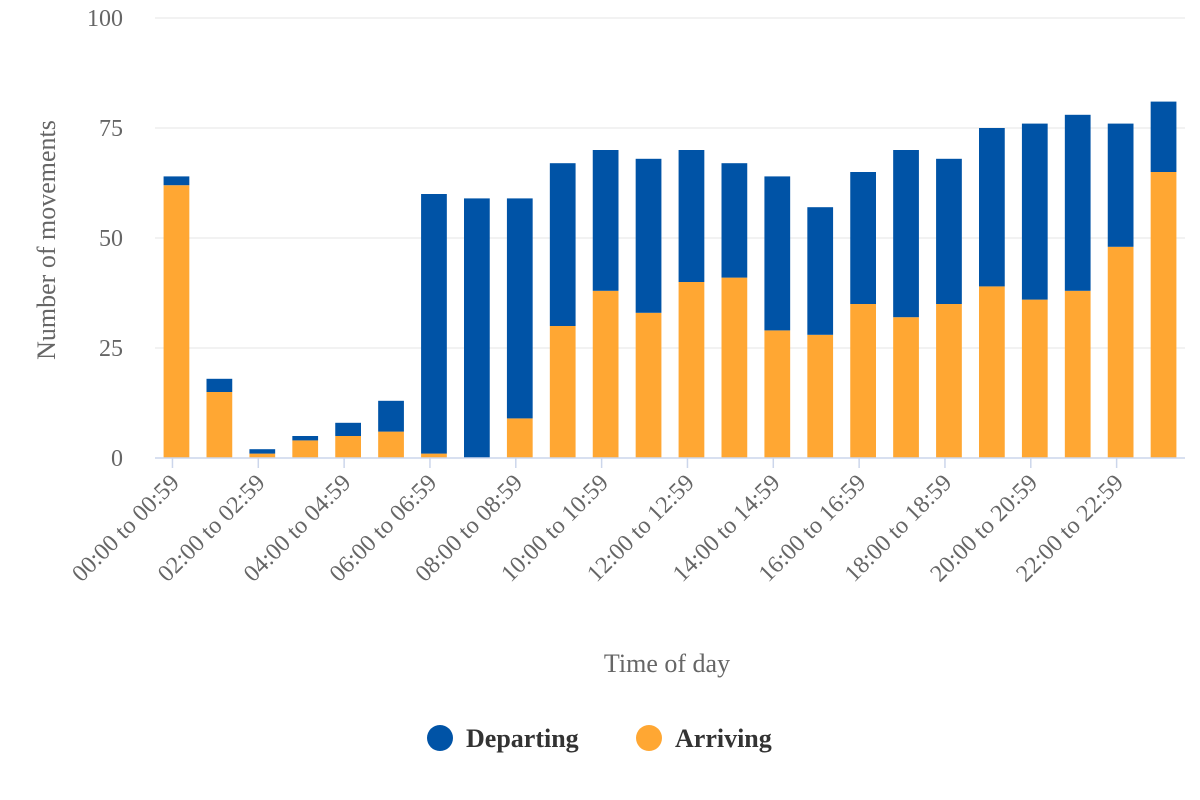 The image size is (1200, 800). What do you see at coordinates (111, 239) in the screenshot?
I see `y-tick-label: 50` at bounding box center [111, 239].